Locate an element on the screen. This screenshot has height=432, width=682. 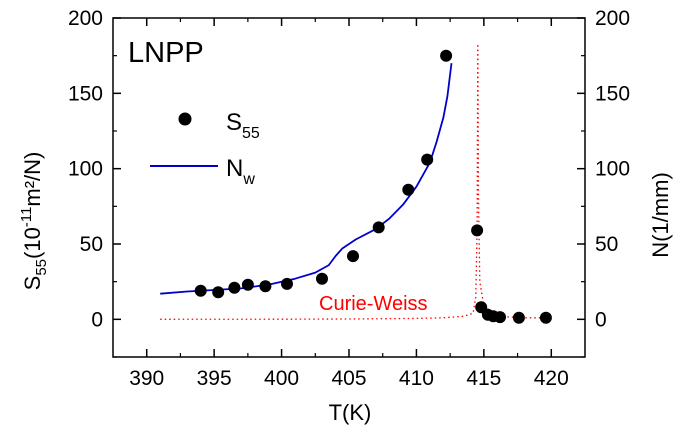
y-title-pre: (10 is located at coordinates (32, 243).